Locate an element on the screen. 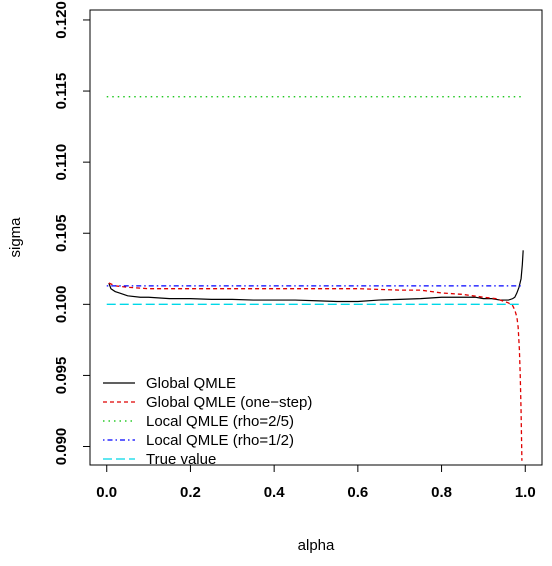 Image resolution: width=552 pixels, height=566 pixels. y-tick-label: 0.095 is located at coordinates (61, 376).